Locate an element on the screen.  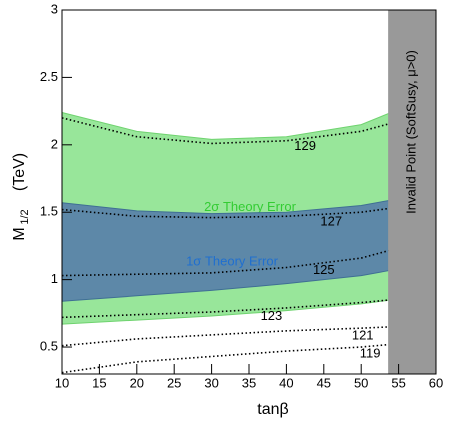
contour-label: 129 is located at coordinates (305, 145).